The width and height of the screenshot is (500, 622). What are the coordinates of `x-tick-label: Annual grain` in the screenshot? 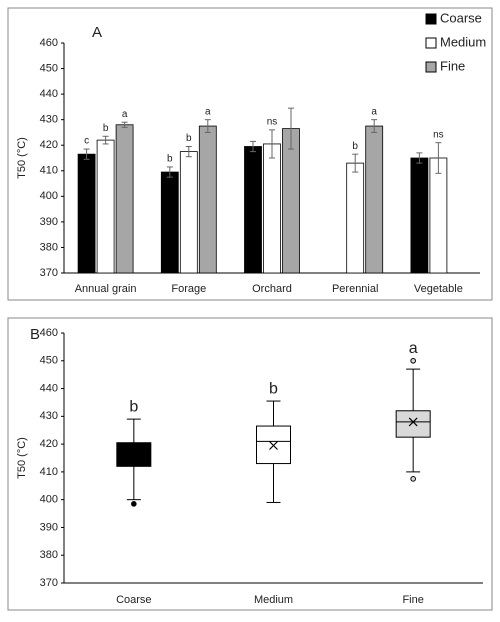 It's located at (106, 289).